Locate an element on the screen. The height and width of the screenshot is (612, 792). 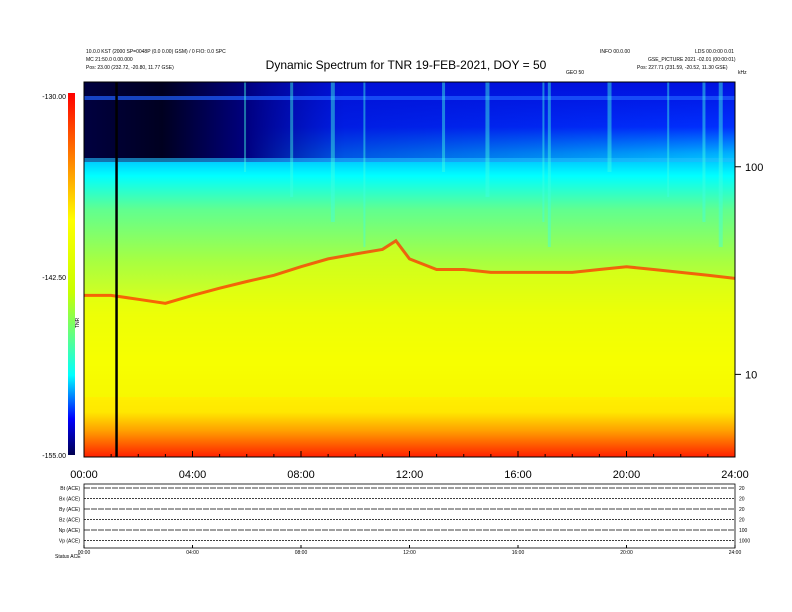
header-left-line3: Pos: 23.00 (232.72, -20.80, 11.77 GSE) is located at coordinates (130, 68).